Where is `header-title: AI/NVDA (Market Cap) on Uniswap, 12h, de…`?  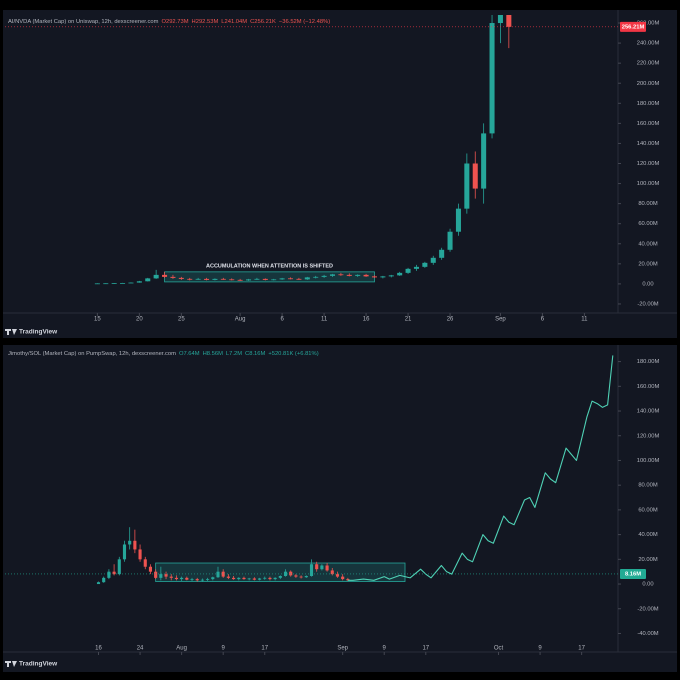 header-title: AI/NVDA (Market Cap) on Uniswap, 12h, de… is located at coordinates (83, 22).